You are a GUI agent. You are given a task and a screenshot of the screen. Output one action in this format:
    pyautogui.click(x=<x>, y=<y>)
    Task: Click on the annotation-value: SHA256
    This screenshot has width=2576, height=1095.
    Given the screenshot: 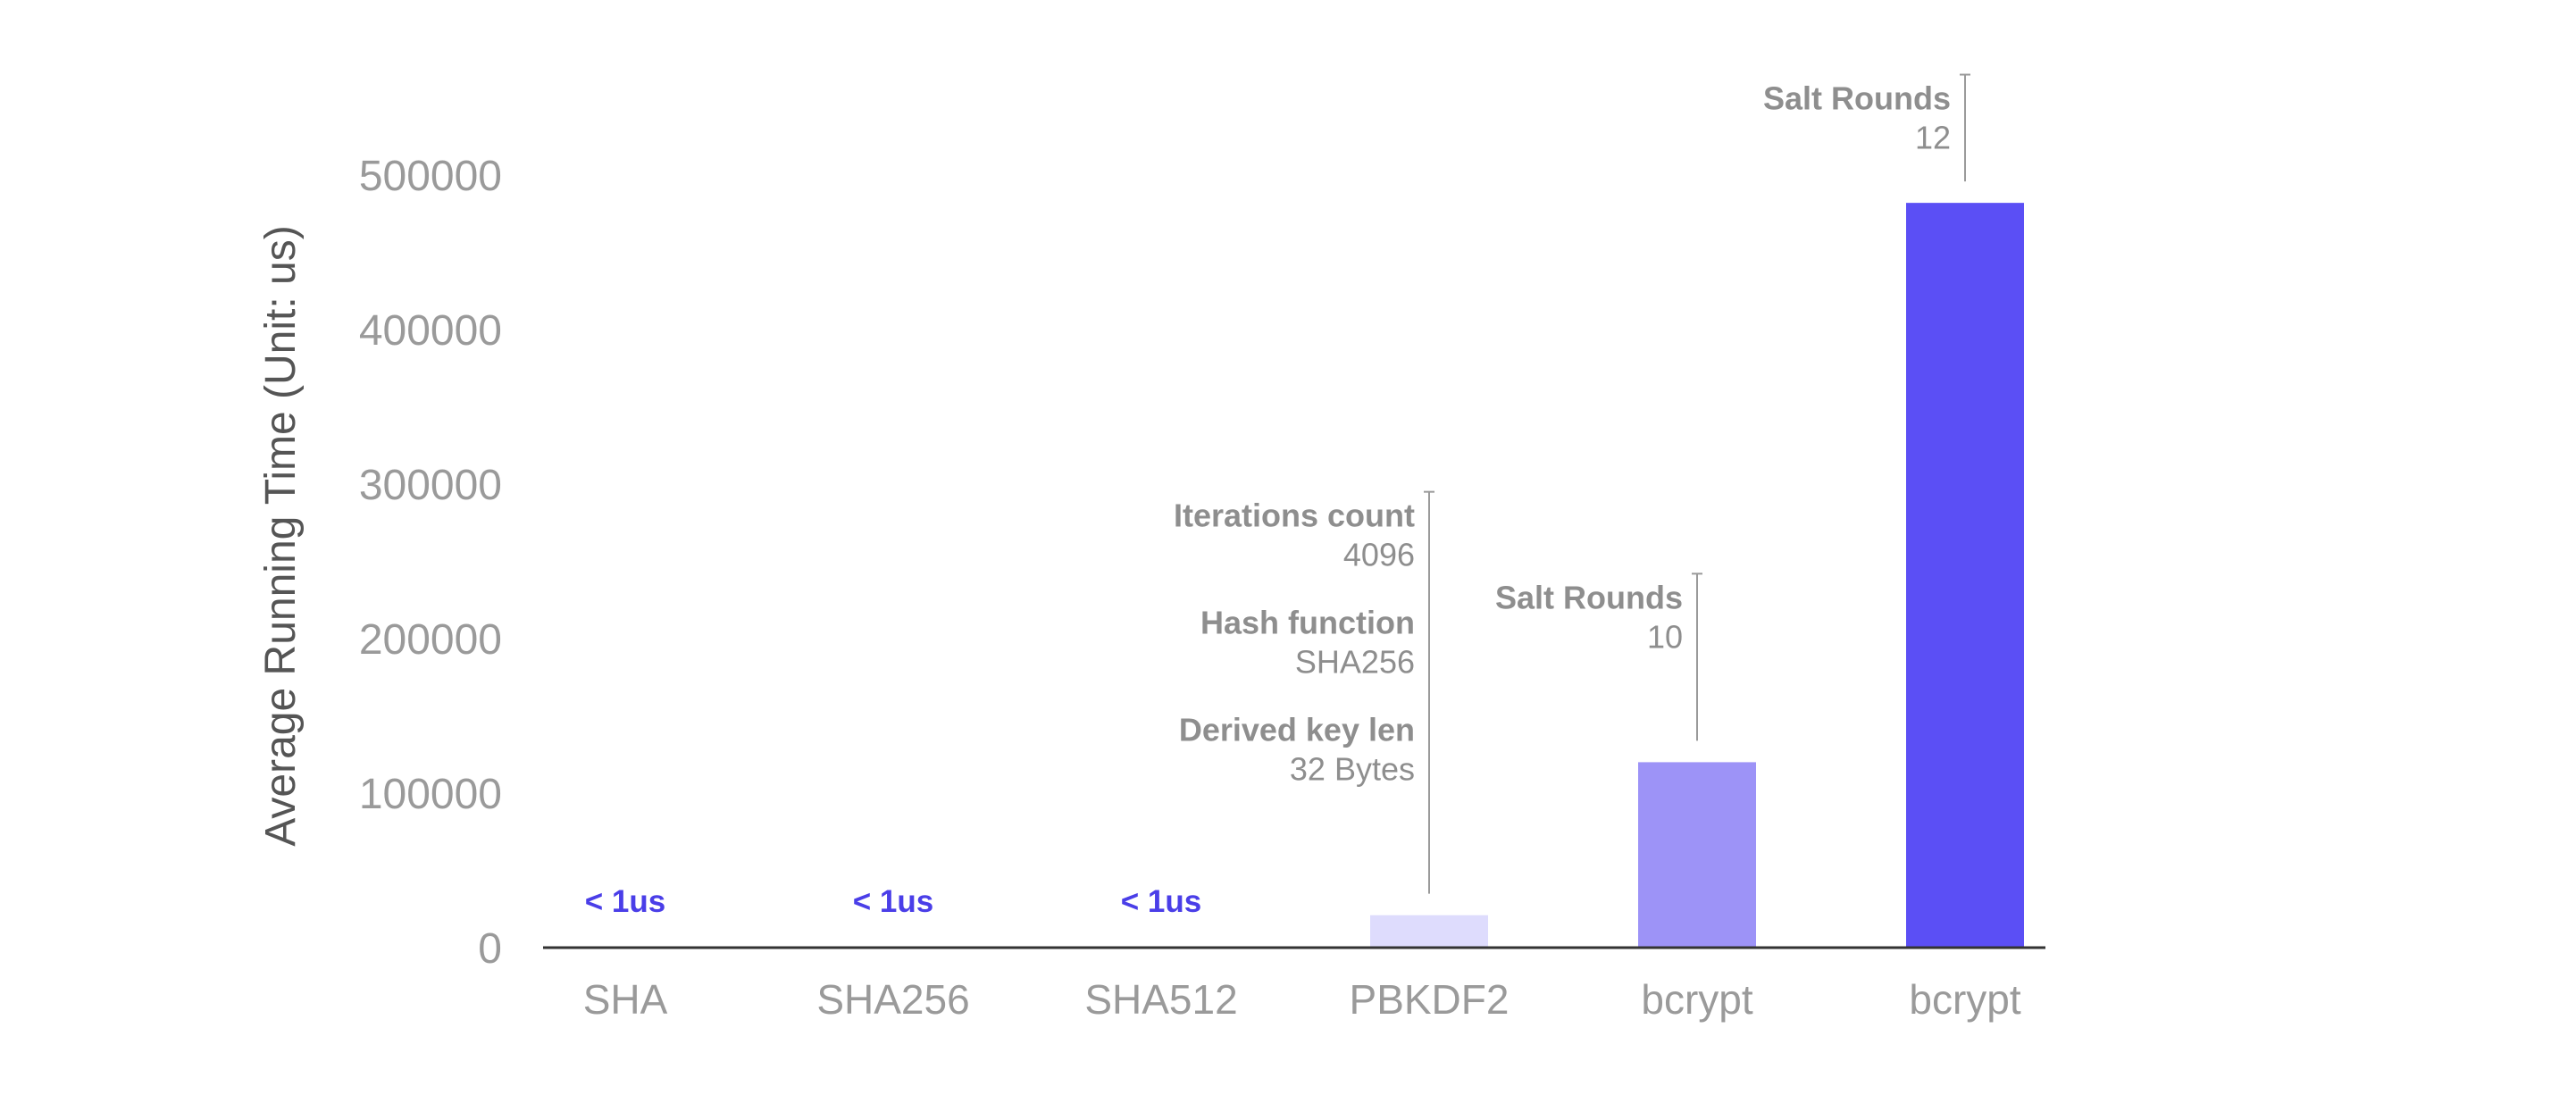 What is the action you would take?
    pyautogui.click(x=1355, y=662)
    